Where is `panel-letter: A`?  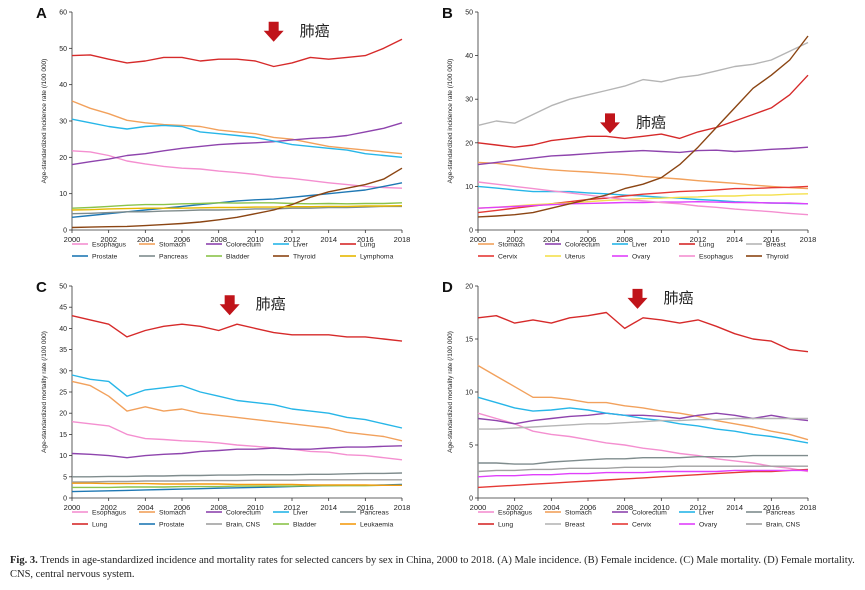
panel-letter: A is located at coordinates (41, 13).